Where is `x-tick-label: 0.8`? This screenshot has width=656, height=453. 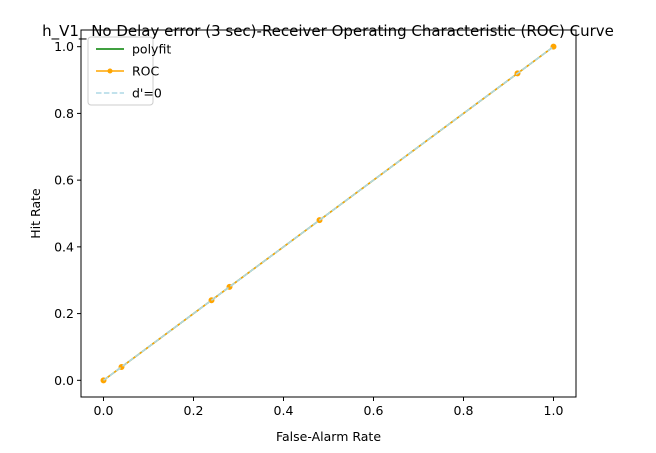 x-tick-label: 0.8 is located at coordinates (464, 410).